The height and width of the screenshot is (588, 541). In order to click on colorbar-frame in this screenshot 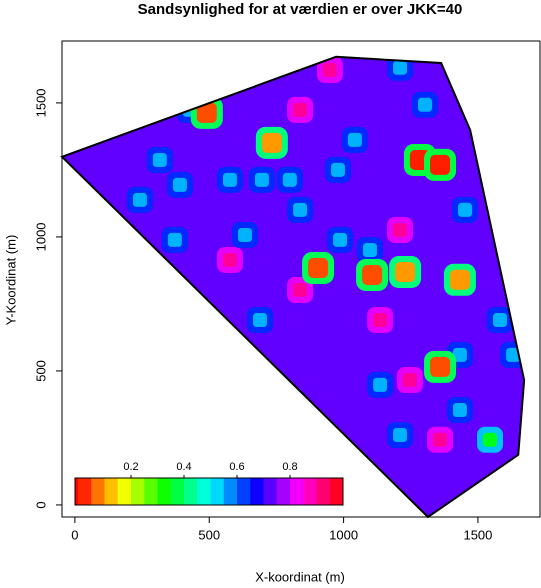, I will do `click(209, 491)`.